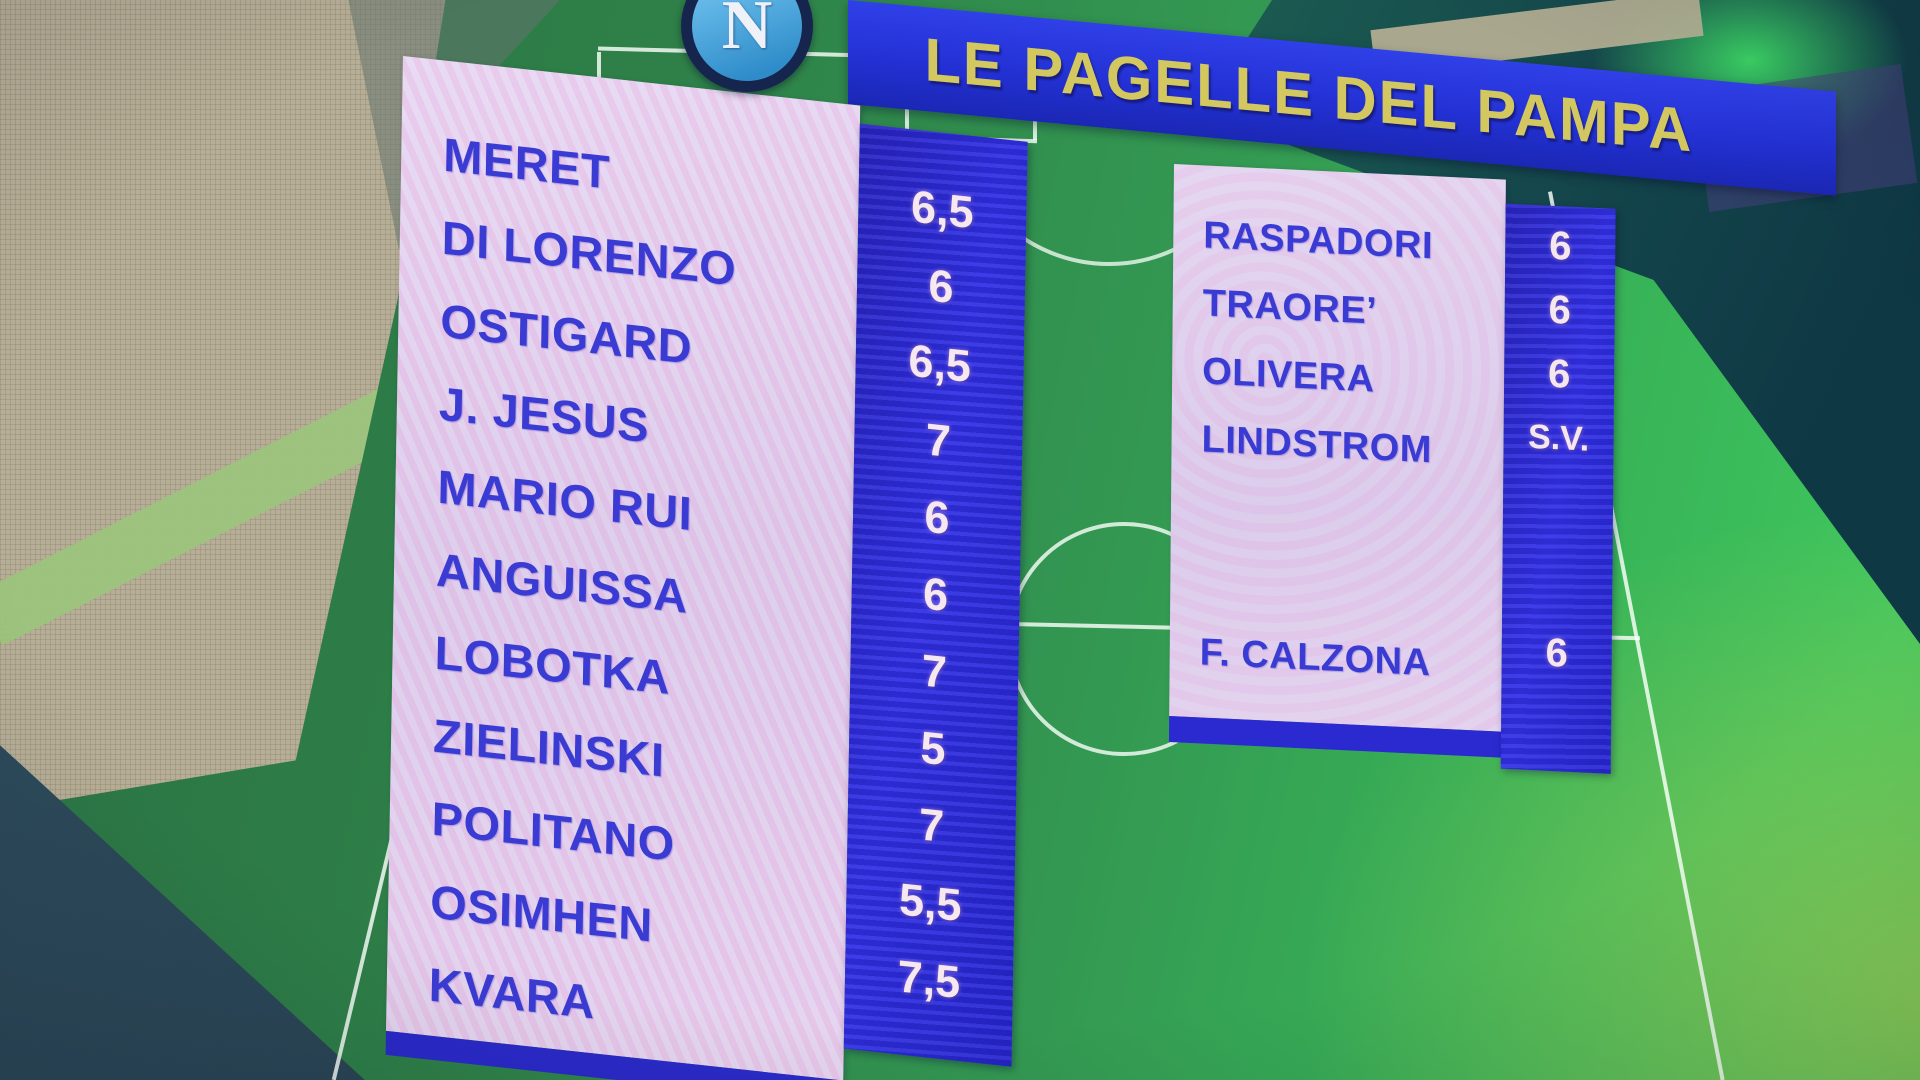 The height and width of the screenshot is (1080, 1920). What do you see at coordinates (935, 595) in the screenshot?
I see `starters-ratings-column: 6,5 6 6,5 7 6 6 7 5 7 5,5 7,5` at bounding box center [935, 595].